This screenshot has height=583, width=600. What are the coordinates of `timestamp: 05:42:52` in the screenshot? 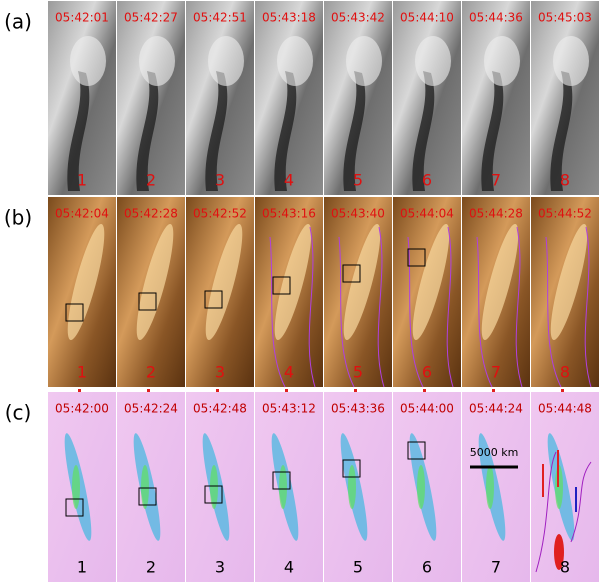 It's located at (220, 214).